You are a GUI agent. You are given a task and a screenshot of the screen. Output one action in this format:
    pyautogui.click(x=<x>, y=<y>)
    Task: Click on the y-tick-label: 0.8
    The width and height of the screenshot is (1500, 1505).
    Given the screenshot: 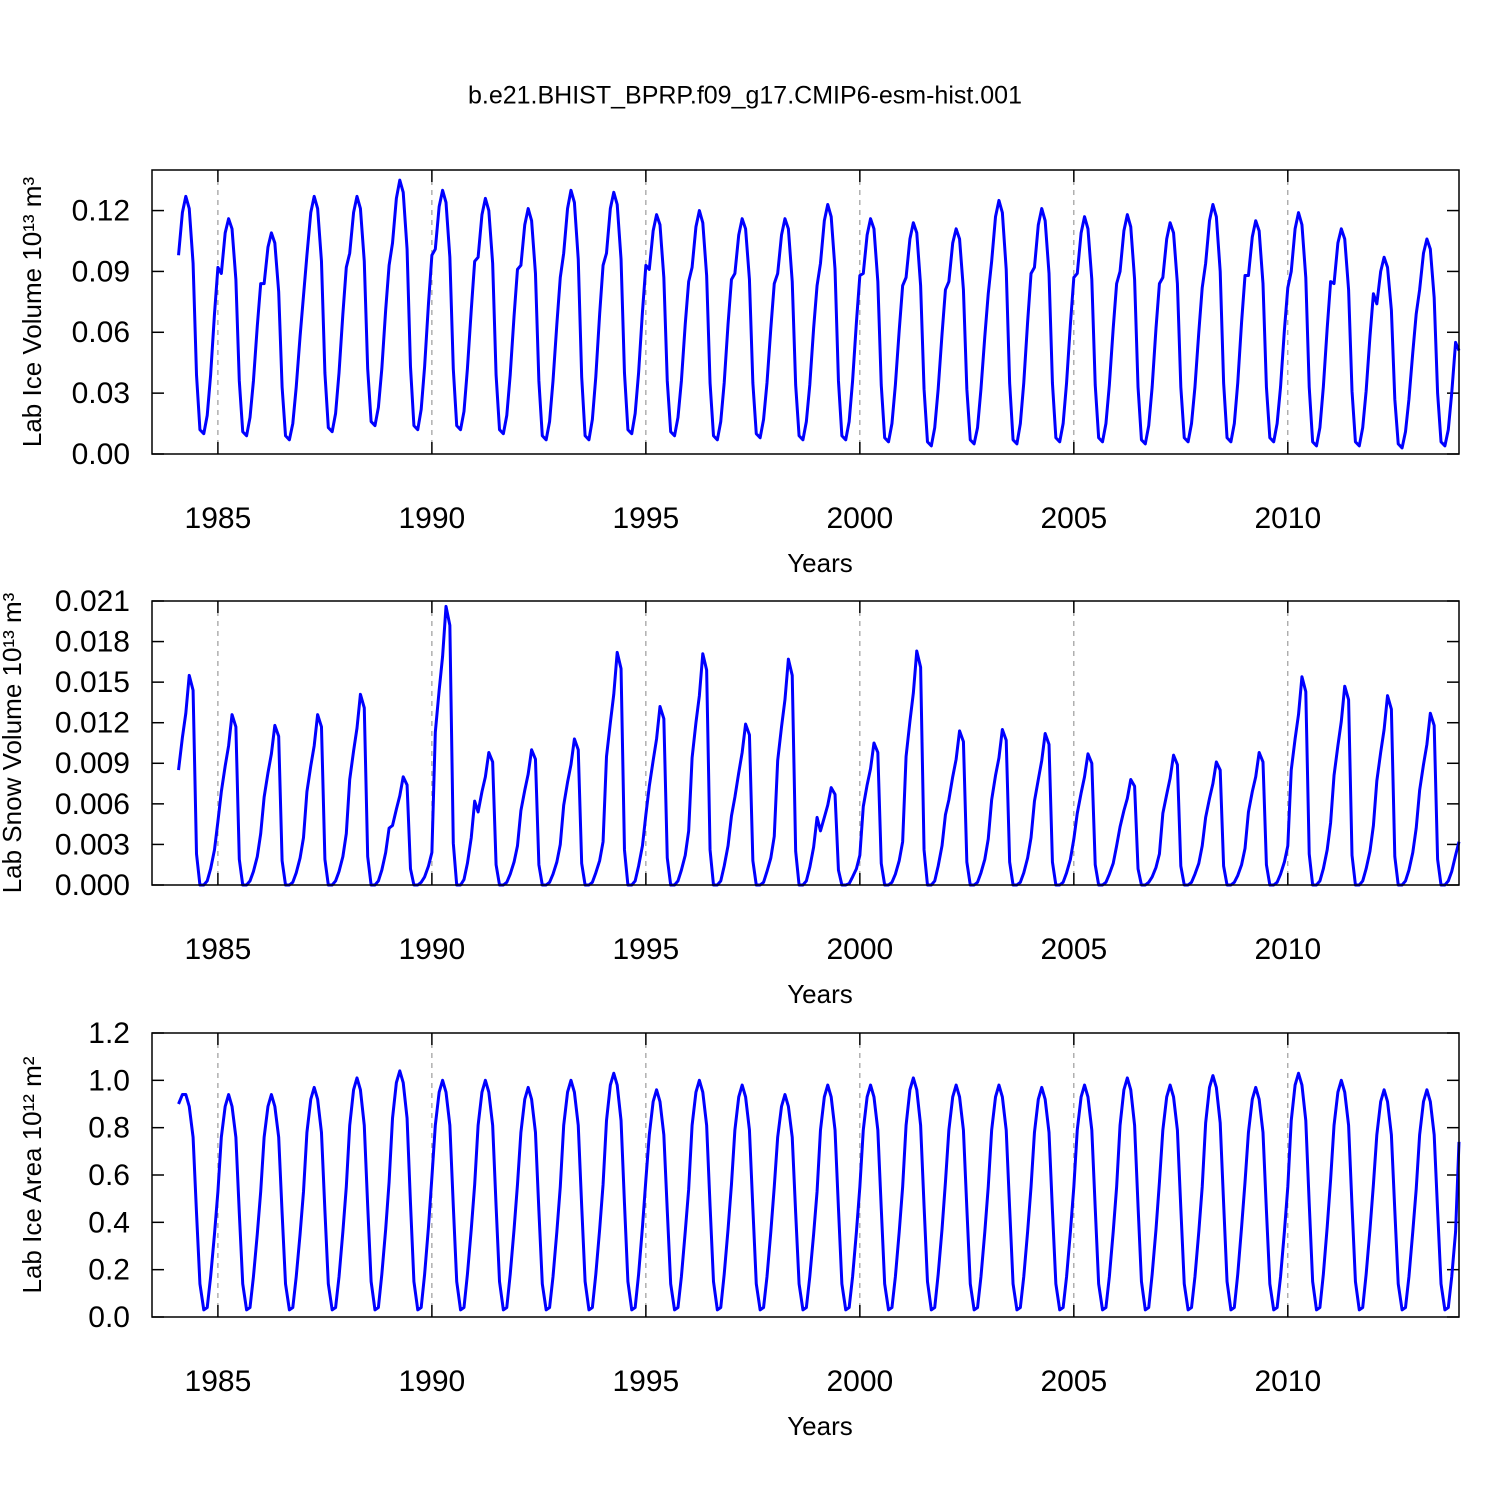 What is the action you would take?
    pyautogui.click(x=109, y=1128)
    